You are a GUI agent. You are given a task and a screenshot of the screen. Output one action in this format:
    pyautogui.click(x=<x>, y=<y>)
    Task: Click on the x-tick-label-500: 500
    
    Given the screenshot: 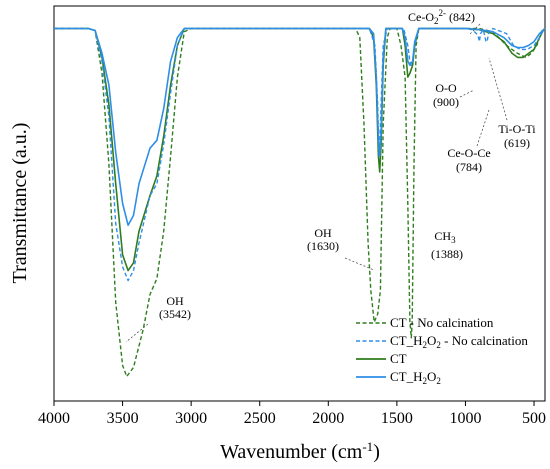 What is the action you would take?
    pyautogui.click(x=534, y=418)
    